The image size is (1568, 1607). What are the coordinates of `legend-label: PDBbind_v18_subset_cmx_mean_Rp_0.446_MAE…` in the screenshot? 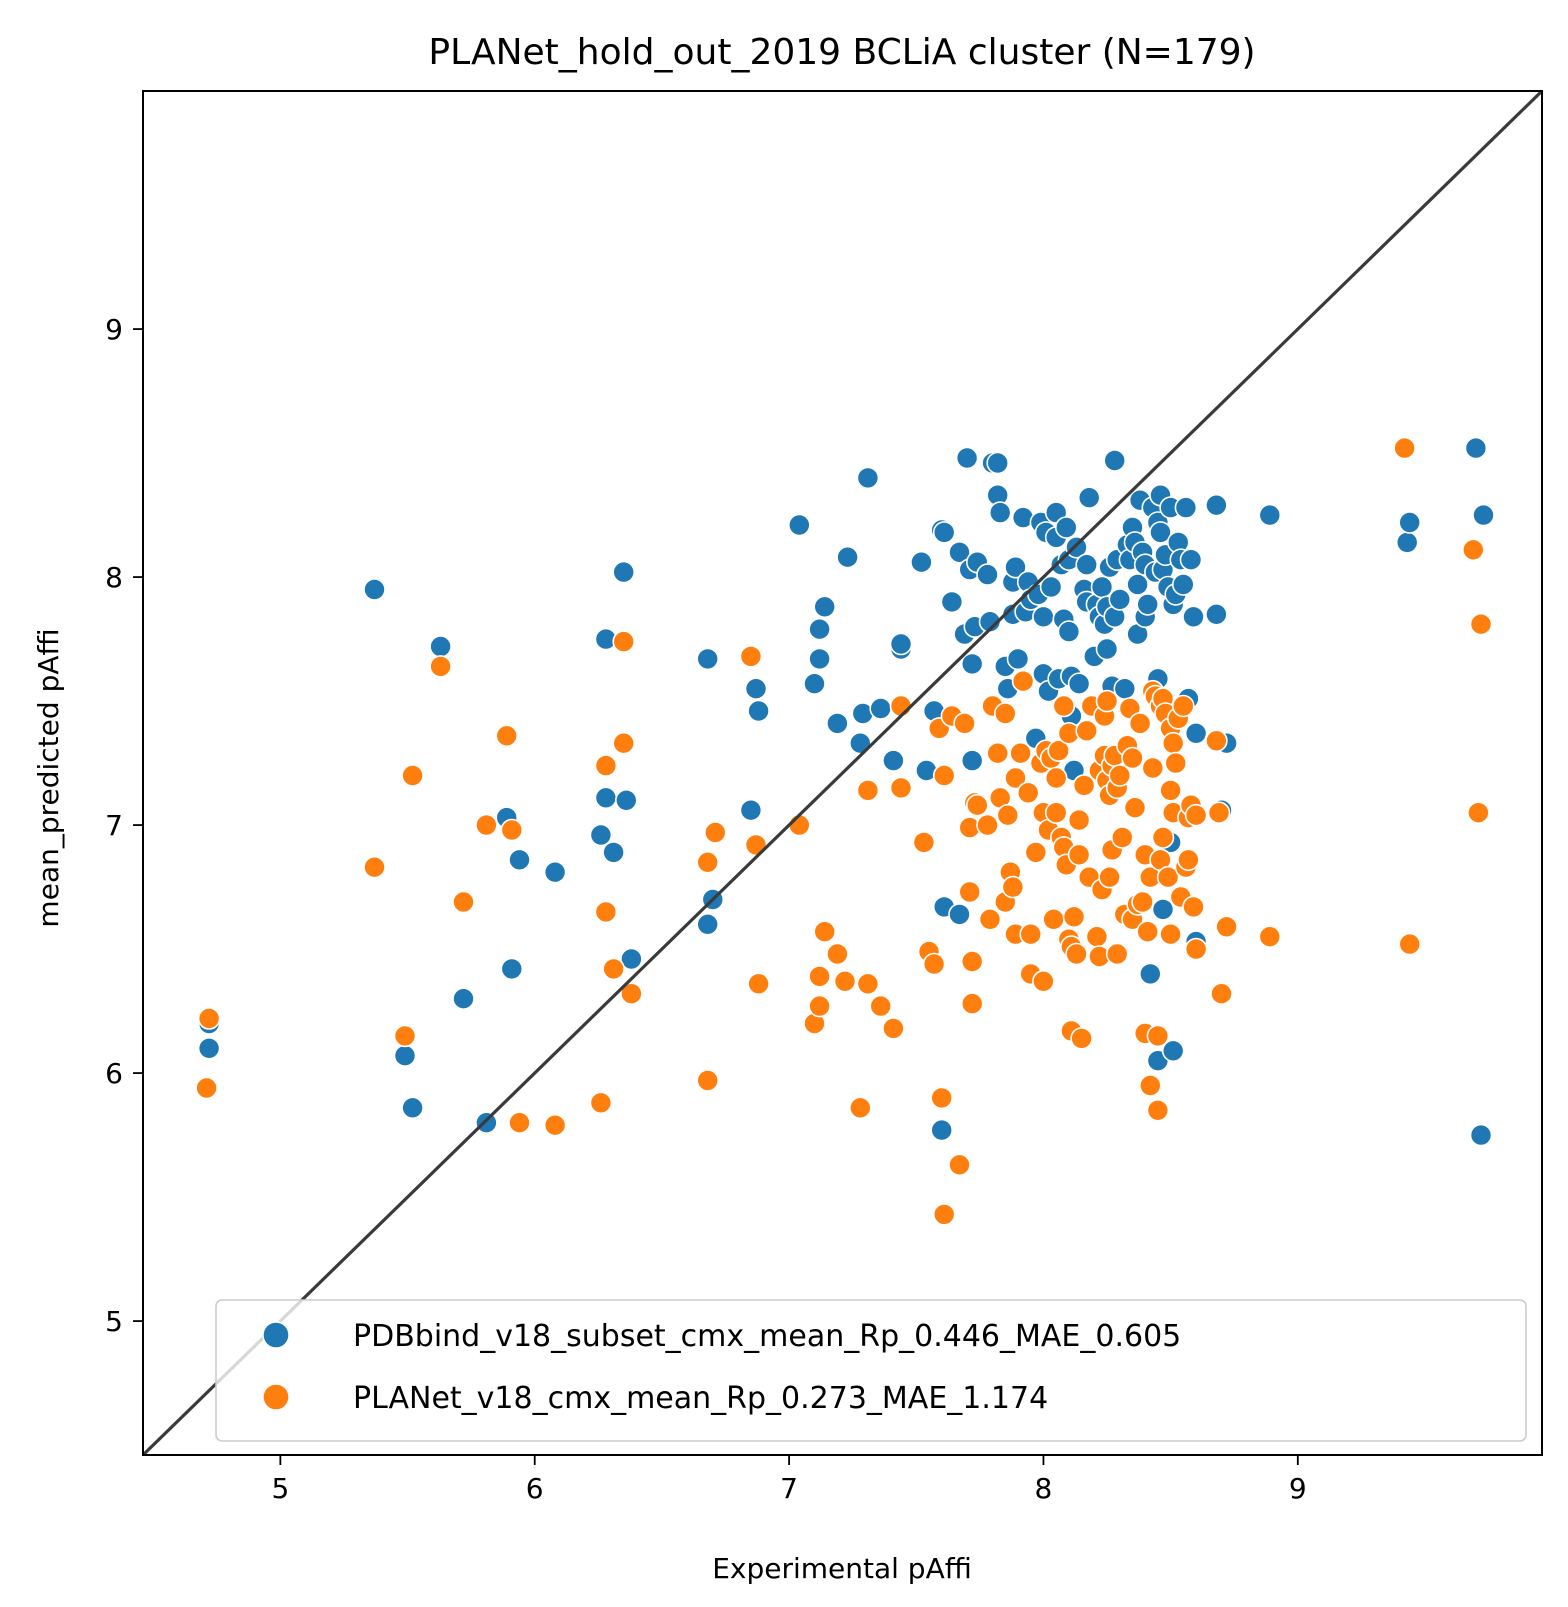 It's located at (767, 1336).